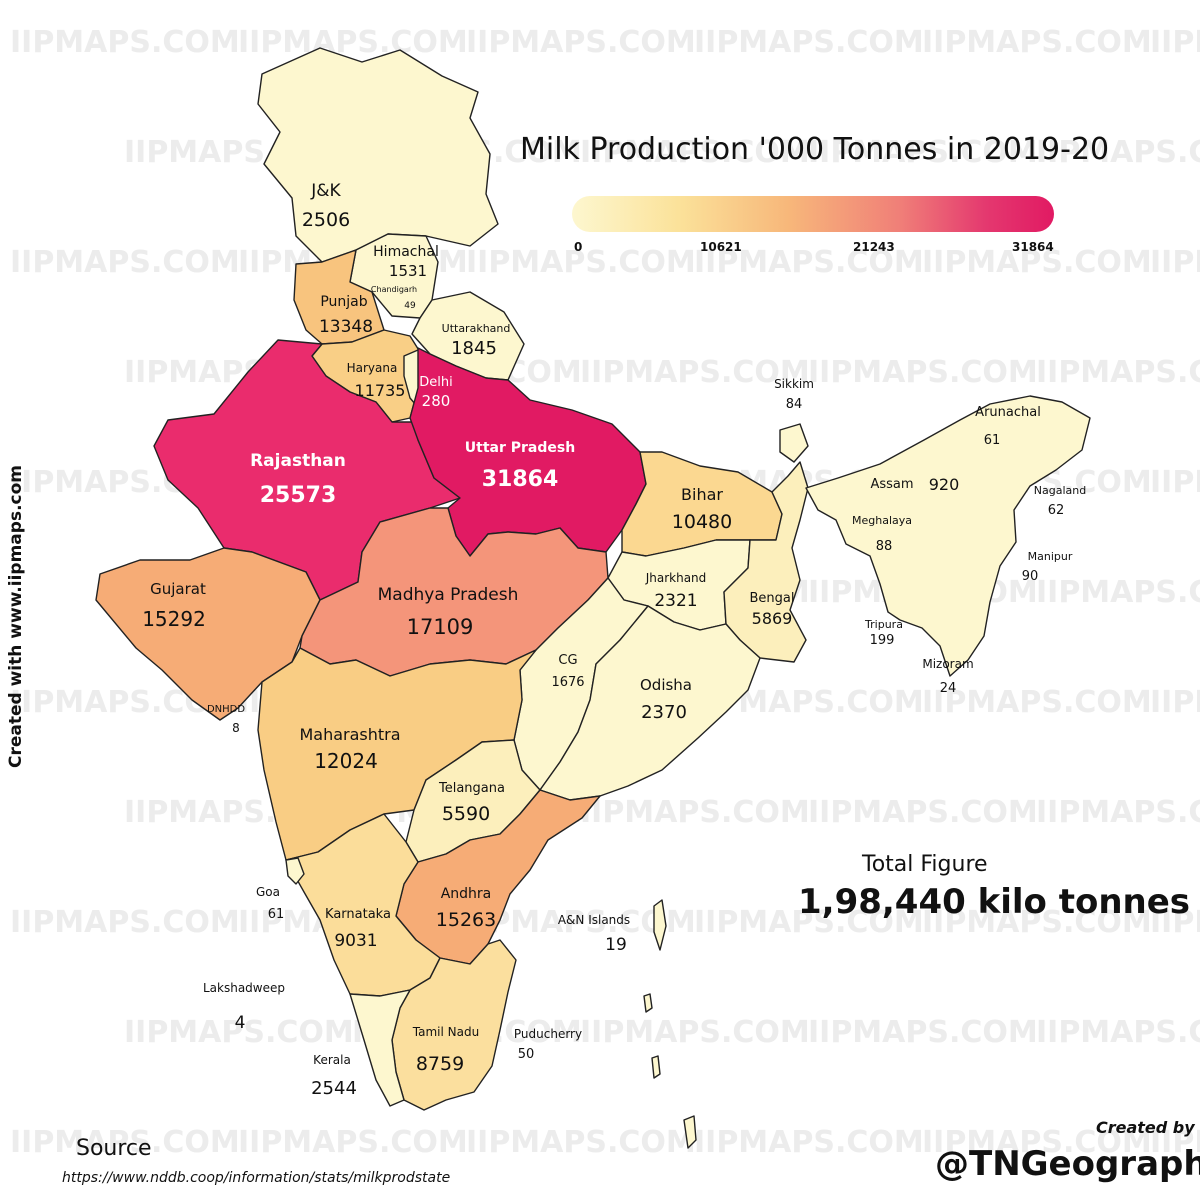 Image resolution: width=1200 pixels, height=1200 pixels. What do you see at coordinates (1037, 922) in the screenshot?
I see `watermark-text-52: IIPMAPS.COM` at bounding box center [1037, 922].